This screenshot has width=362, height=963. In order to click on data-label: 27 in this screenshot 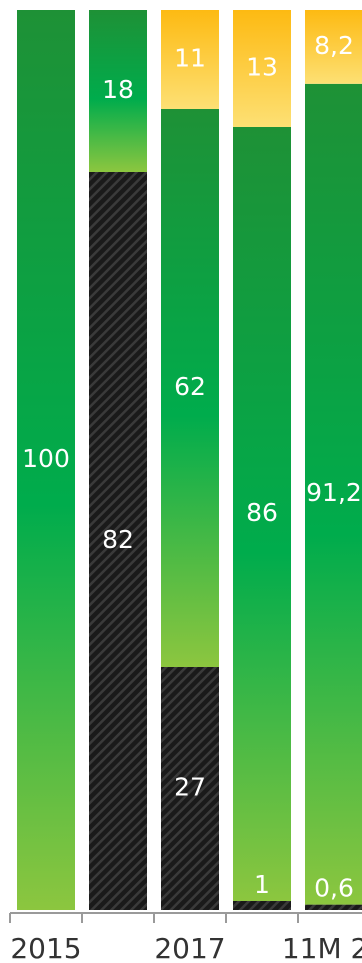, I will do `click(190, 787)`.